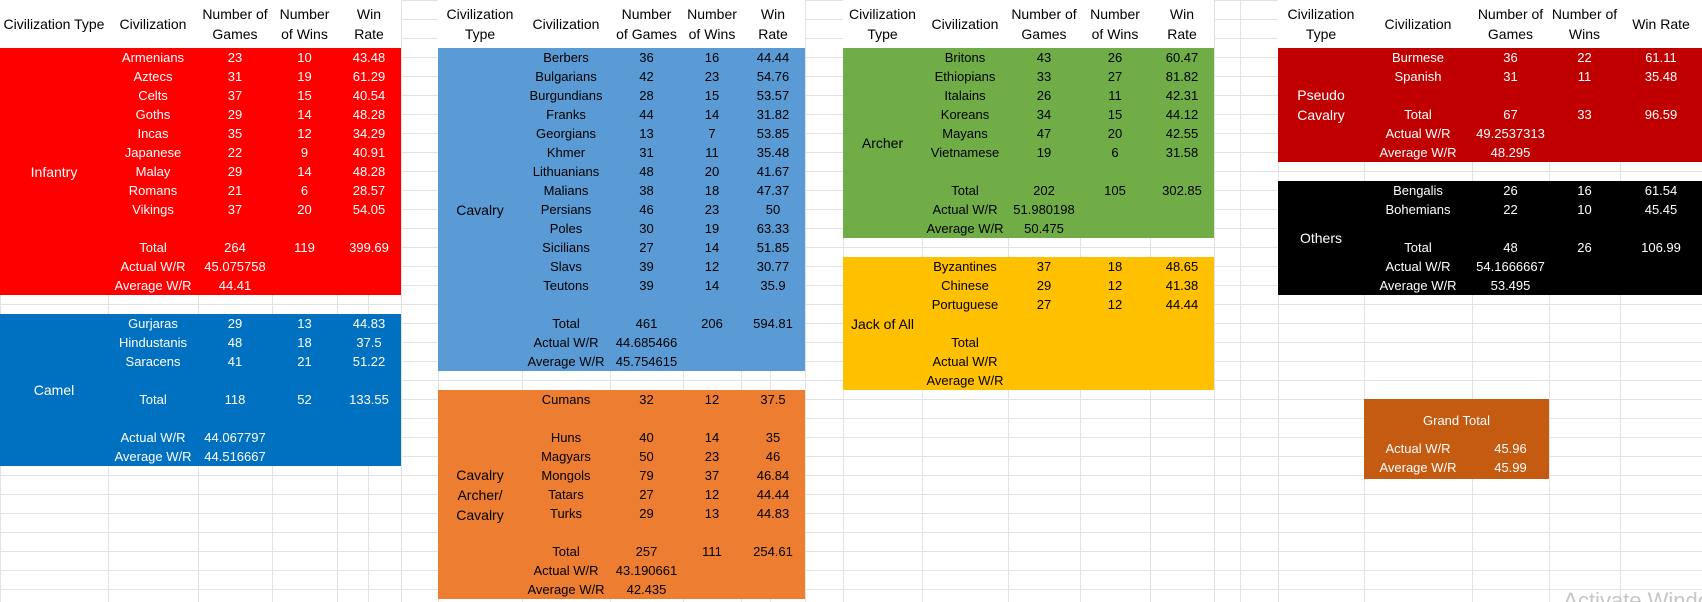 The image size is (1702, 602). I want to click on games-cell: 79, so click(646, 475).